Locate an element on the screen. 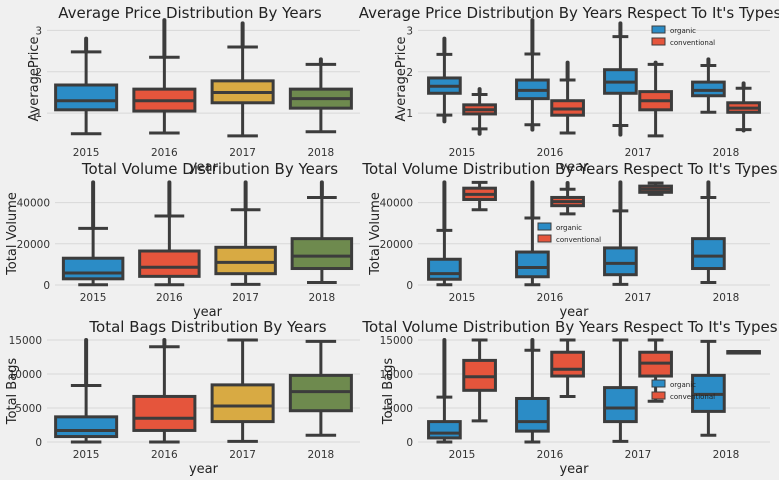 The image size is (779, 480). box-2017-conventional is located at coordinates (655, 99).